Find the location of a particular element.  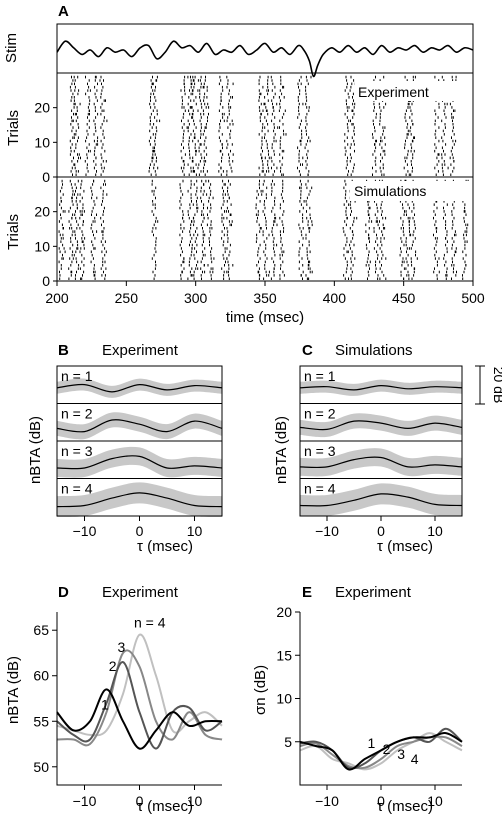

c-x-ticks: −10 0 10 is located at coordinates (379, 527).